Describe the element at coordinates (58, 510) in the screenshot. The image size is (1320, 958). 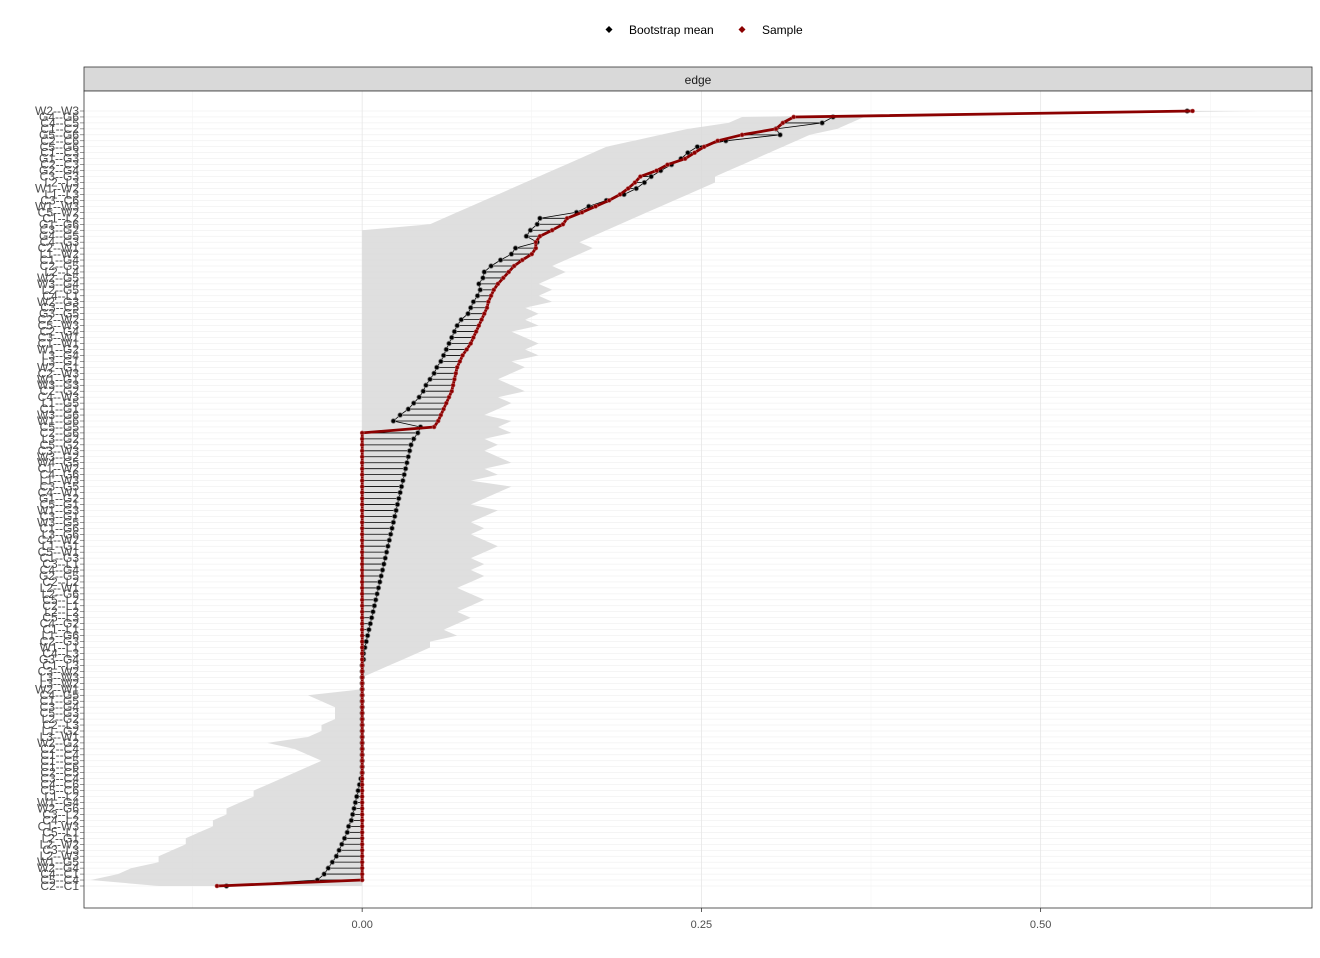
I see `y-tick-label: W1--G3` at that location.